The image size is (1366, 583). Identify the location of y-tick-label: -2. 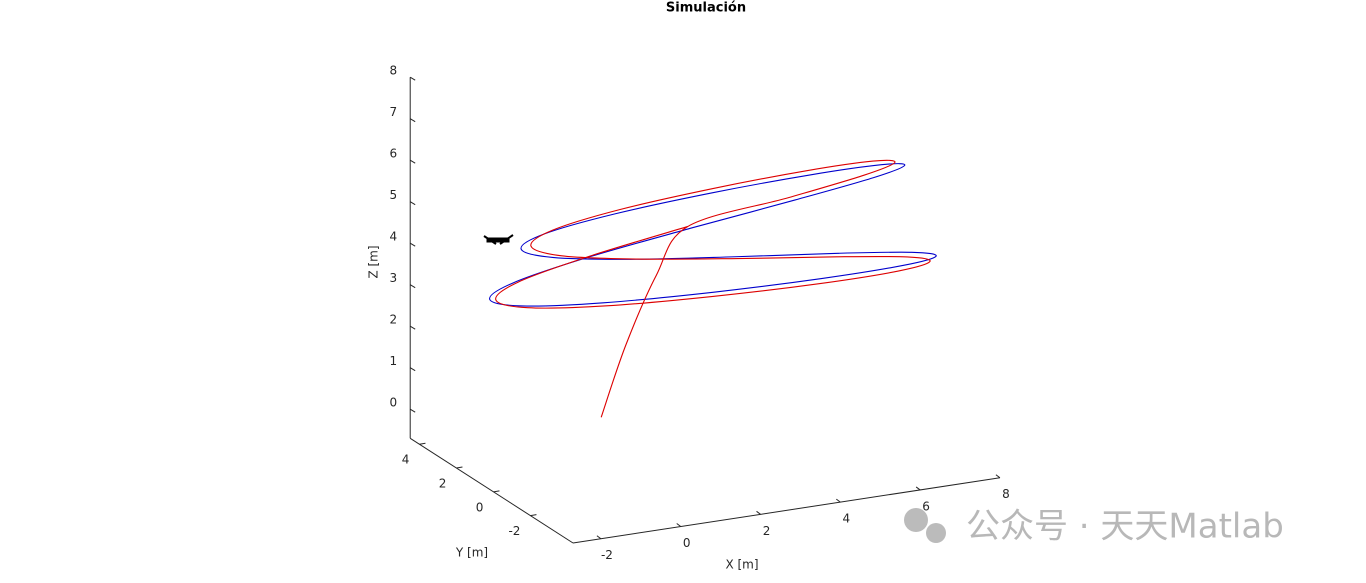
(514, 531).